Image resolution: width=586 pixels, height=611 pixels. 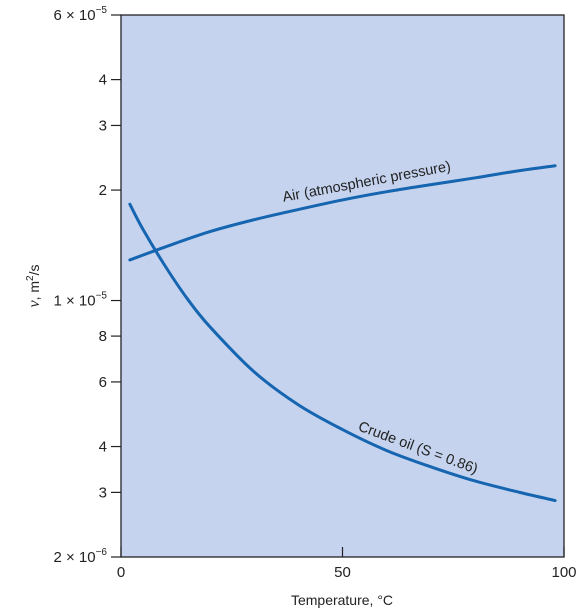 What do you see at coordinates (342, 600) in the screenshot?
I see `x-axis-title: Temperature, °C` at bounding box center [342, 600].